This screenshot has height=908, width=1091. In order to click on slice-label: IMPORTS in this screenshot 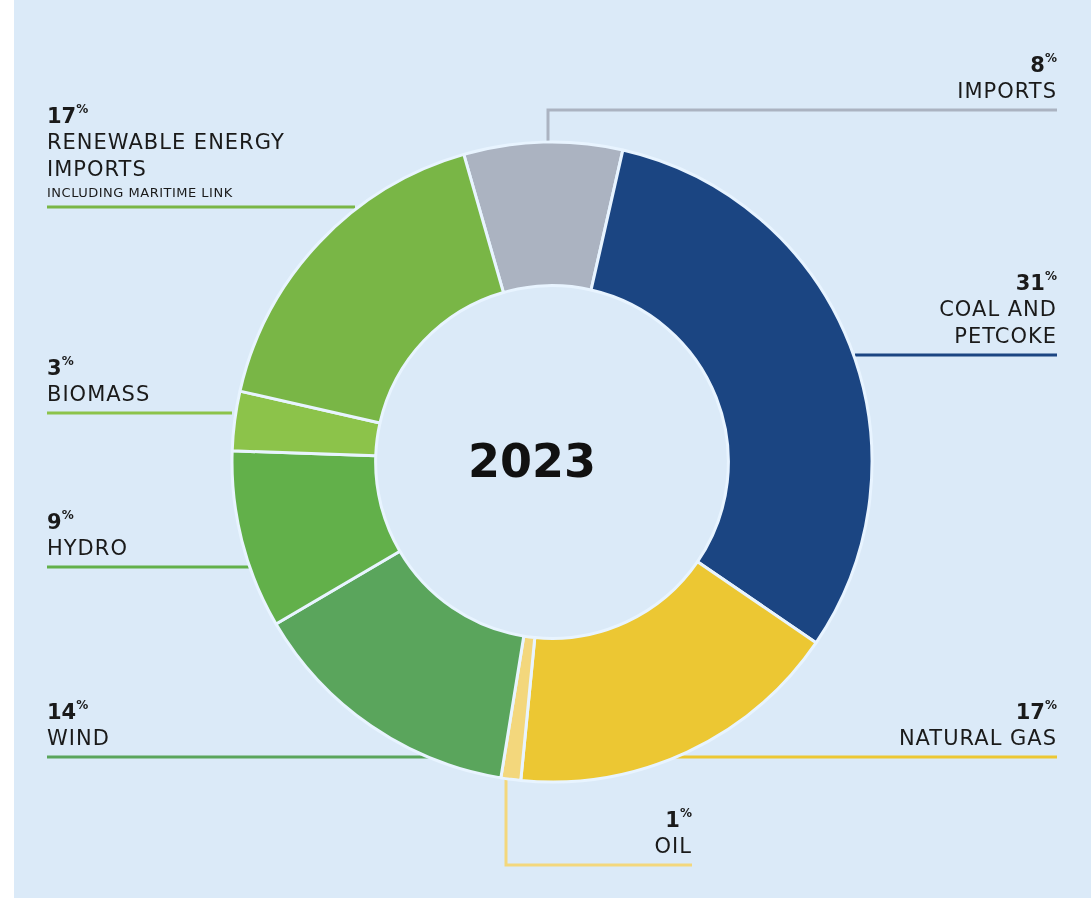, I will do `click(1006, 90)`.